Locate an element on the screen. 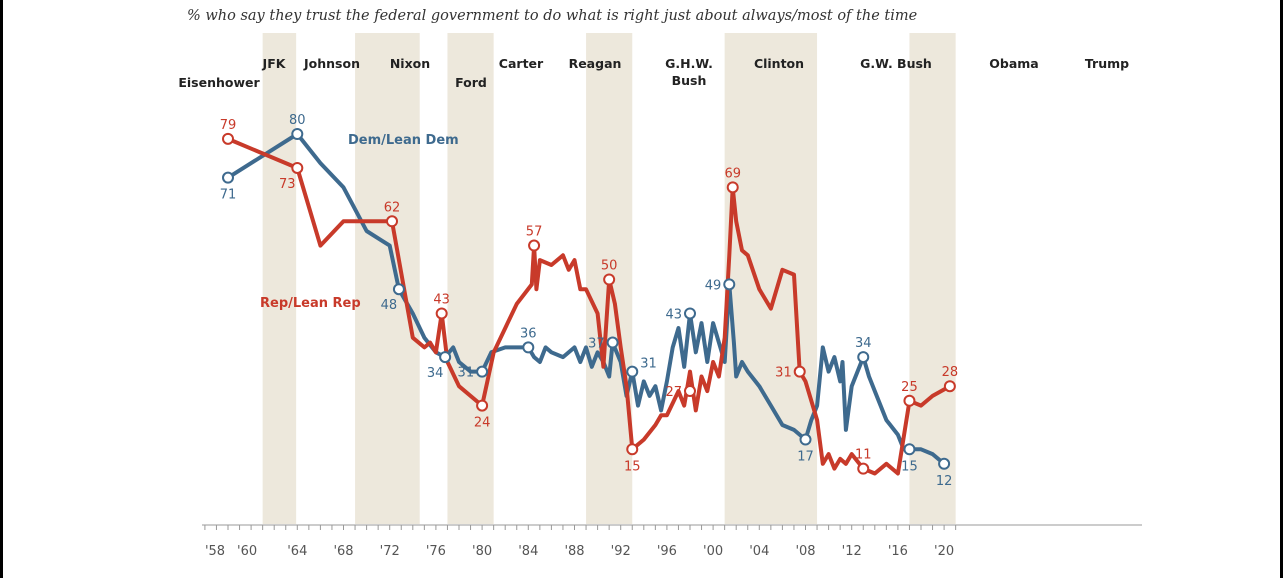  series-names: Dem/Lean Dem Rep/Lean Rep is located at coordinates (359, 222).